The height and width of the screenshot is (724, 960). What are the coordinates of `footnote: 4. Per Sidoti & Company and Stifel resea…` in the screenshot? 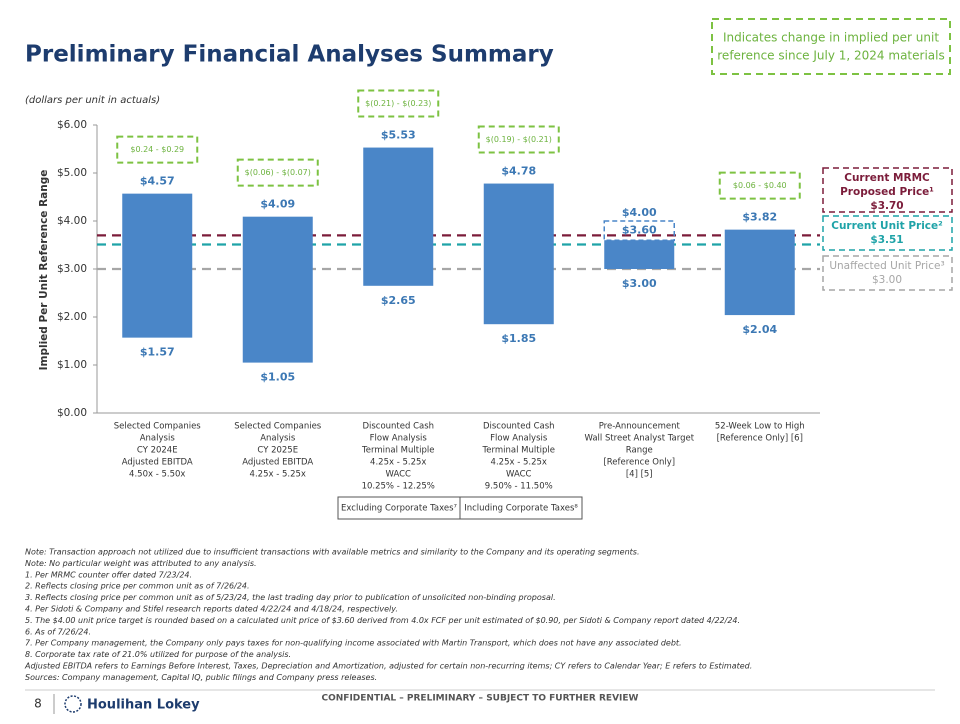 It's located at (211, 609).